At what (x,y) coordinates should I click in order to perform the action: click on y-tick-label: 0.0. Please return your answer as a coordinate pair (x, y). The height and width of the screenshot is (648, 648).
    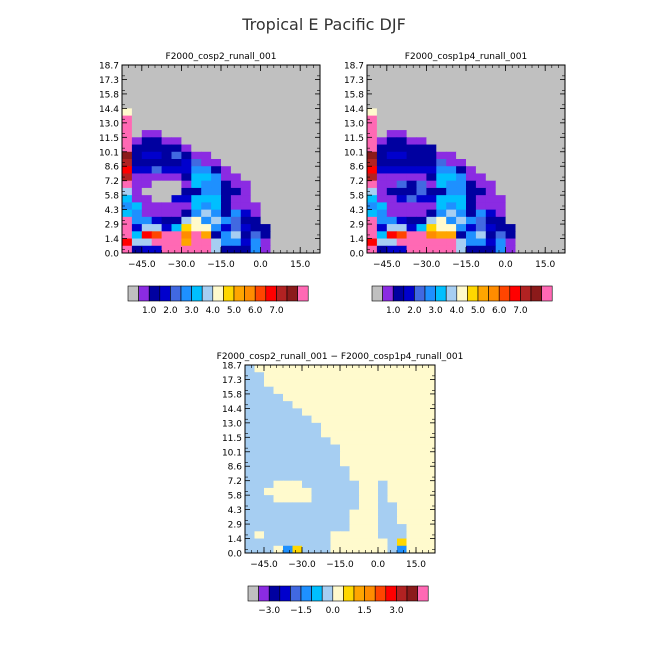
    Looking at the image, I should click on (112, 255).